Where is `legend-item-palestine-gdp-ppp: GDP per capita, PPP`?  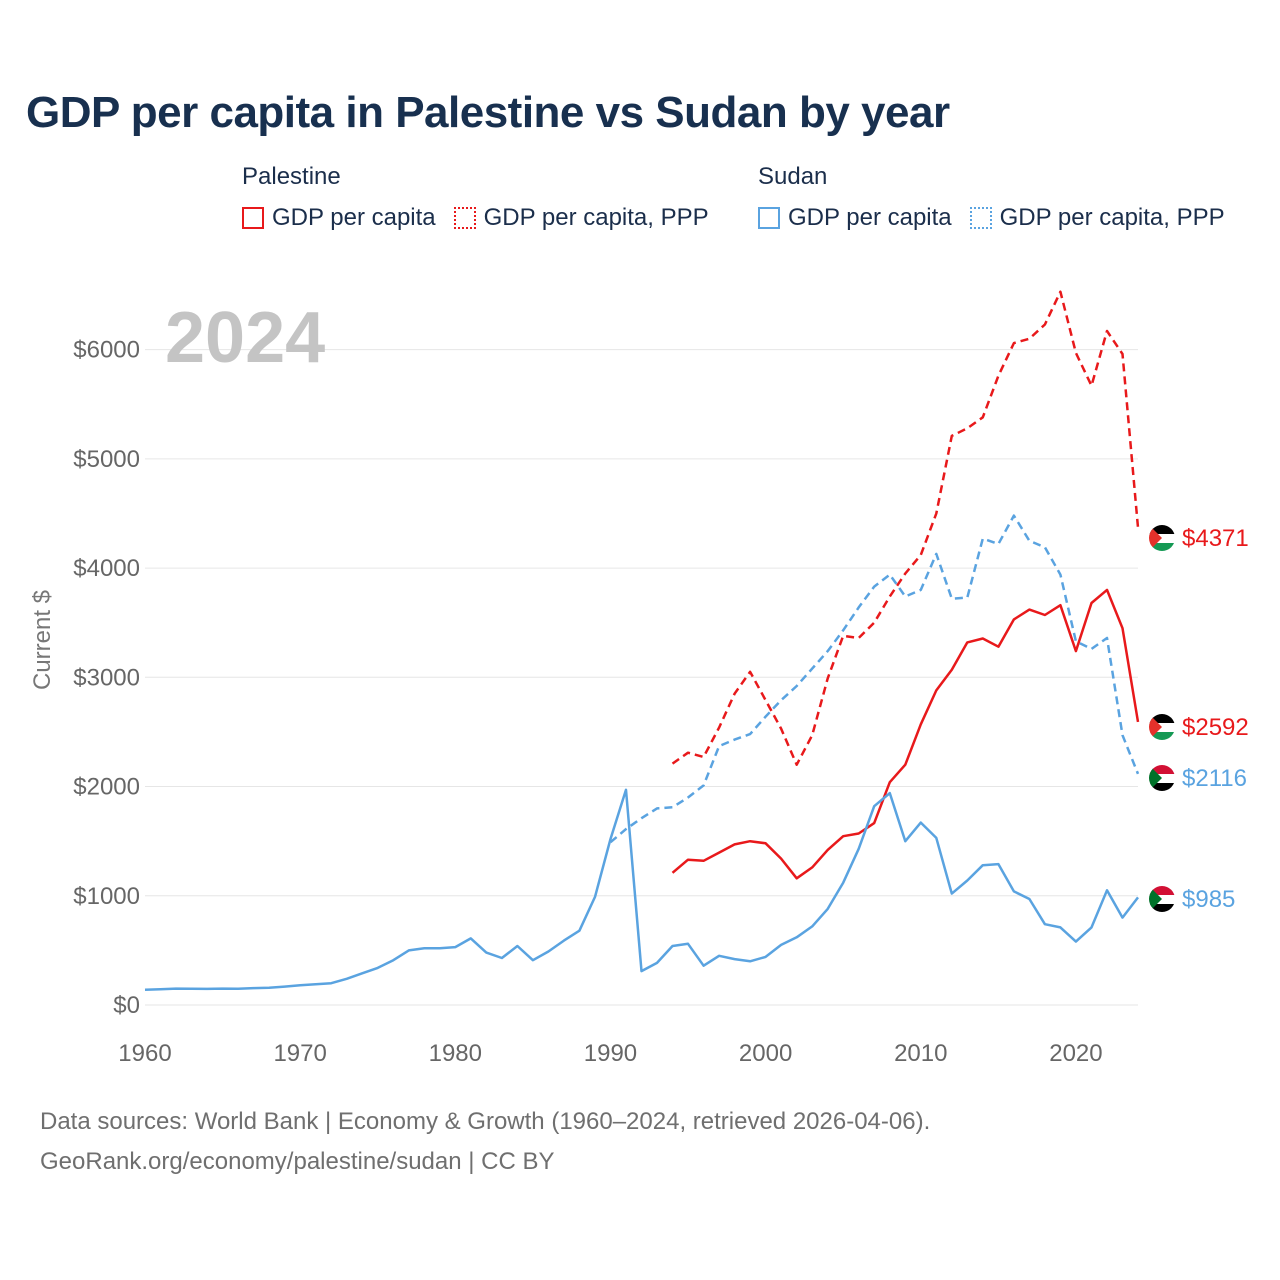
legend-item-palestine-gdp-ppp: GDP per capita, PPP is located at coordinates (581, 218).